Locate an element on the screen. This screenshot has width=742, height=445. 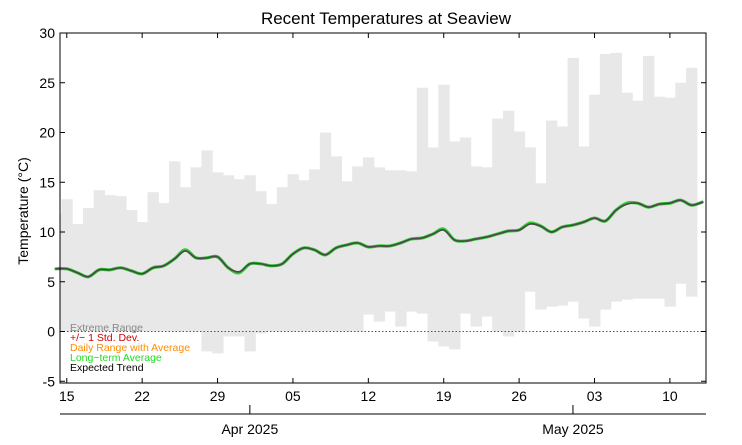
chart-title: Recent Temperatures at Seaview is located at coordinates (386, 18).